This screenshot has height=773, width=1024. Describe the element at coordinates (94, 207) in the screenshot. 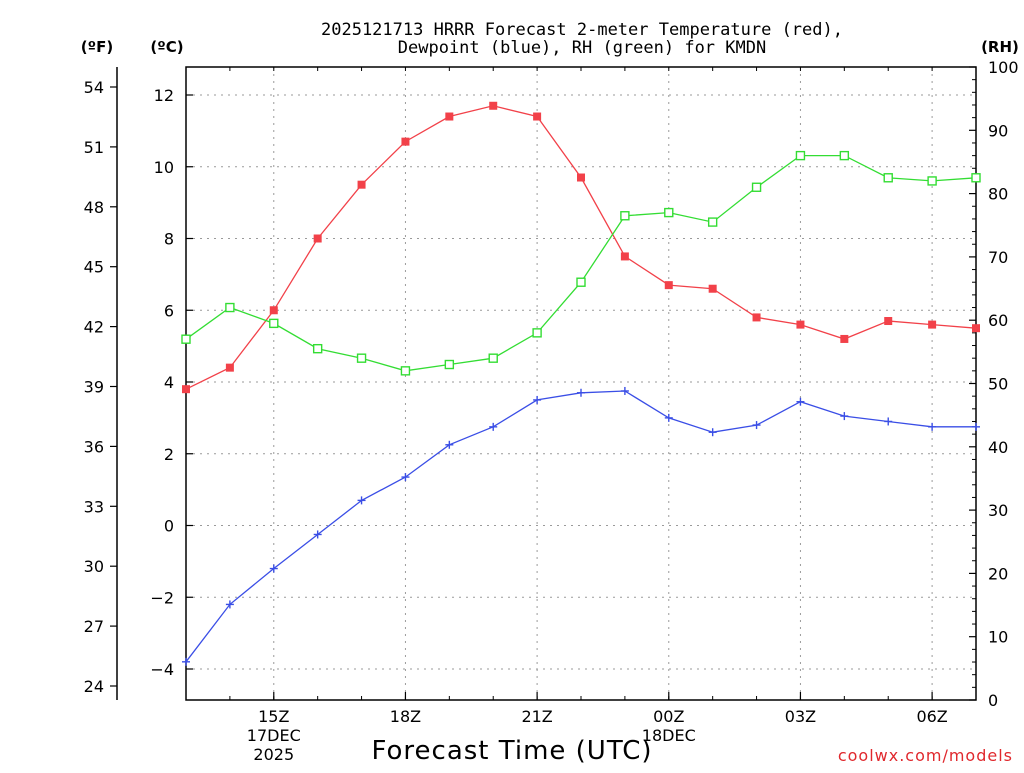

I see `fahrenheit-tick-label: 48` at that location.